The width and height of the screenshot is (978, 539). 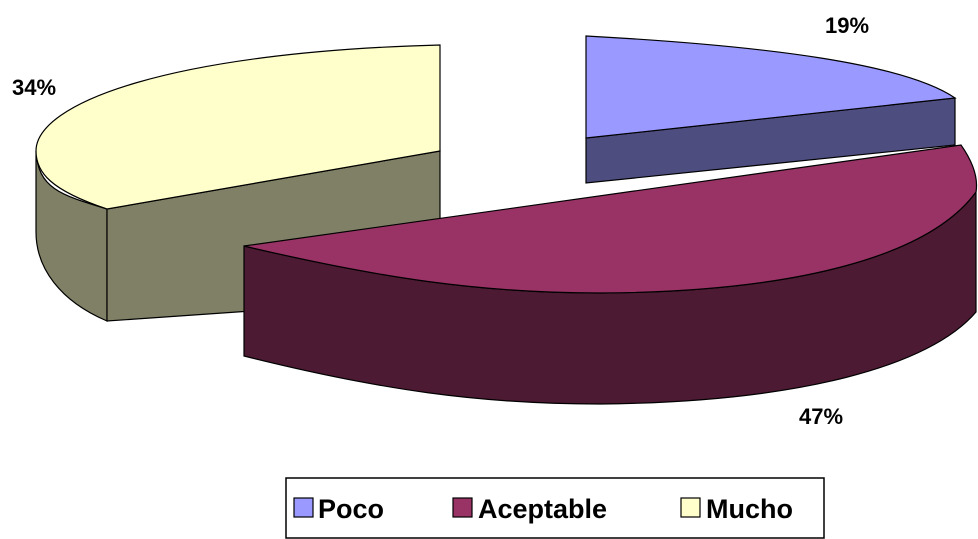 What do you see at coordinates (690, 507) in the screenshot?
I see `legend-swatch-mucho` at bounding box center [690, 507].